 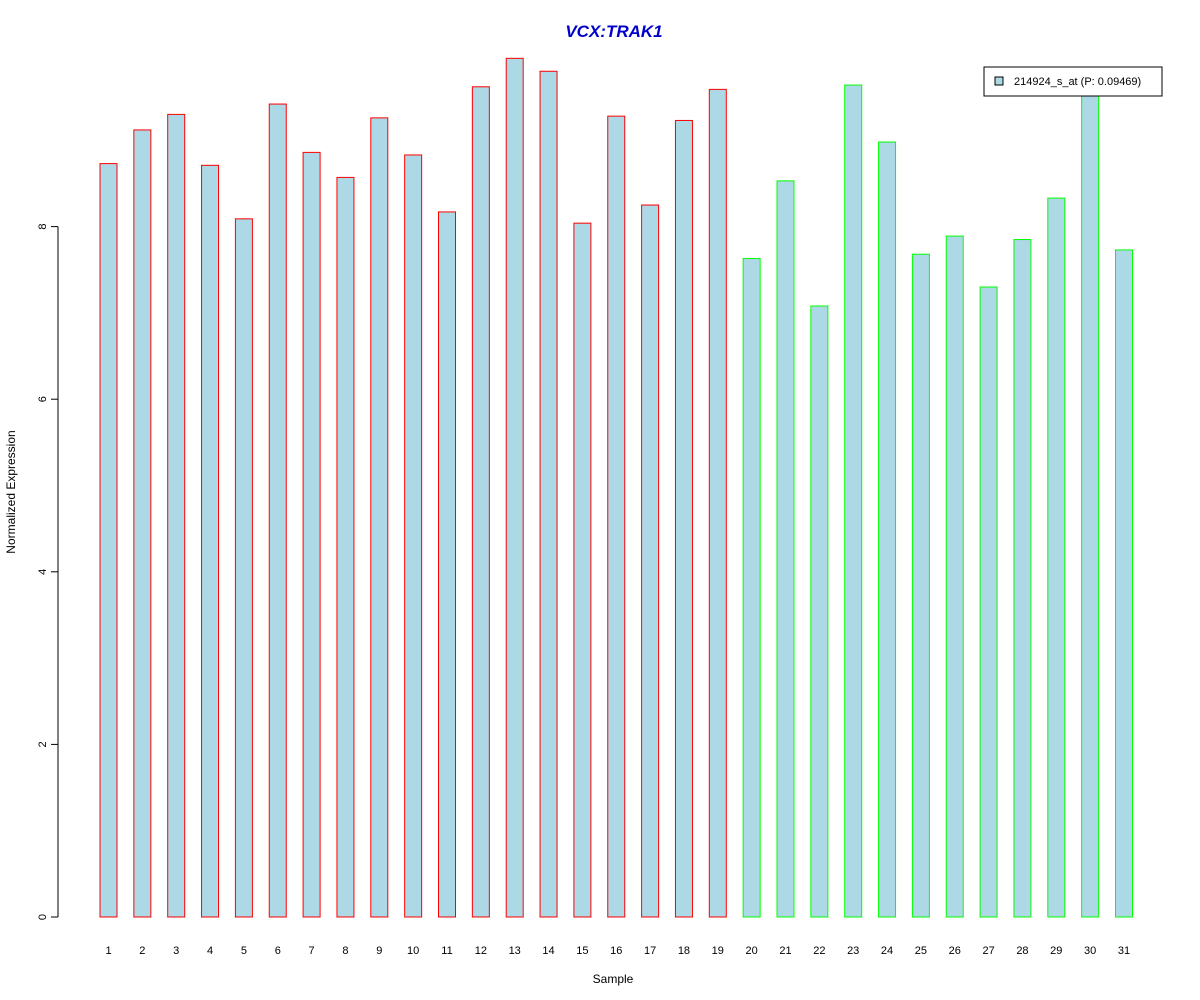 What do you see at coordinates (108, 951) in the screenshot?
I see `x-tick-label: 1` at bounding box center [108, 951].